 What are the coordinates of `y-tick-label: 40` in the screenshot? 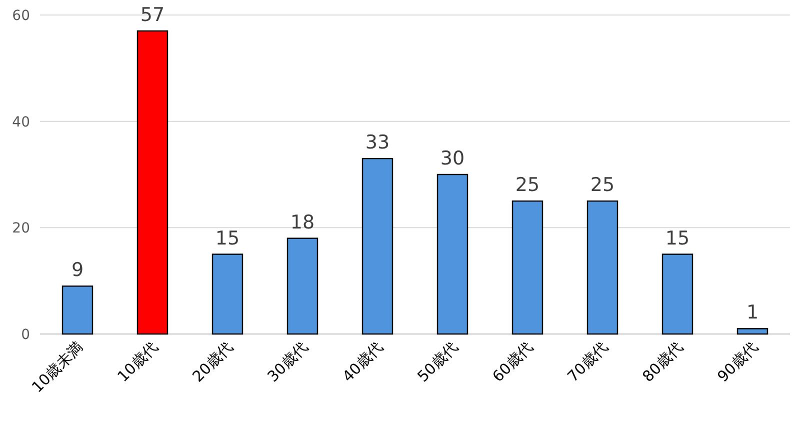 It's located at (21, 122).